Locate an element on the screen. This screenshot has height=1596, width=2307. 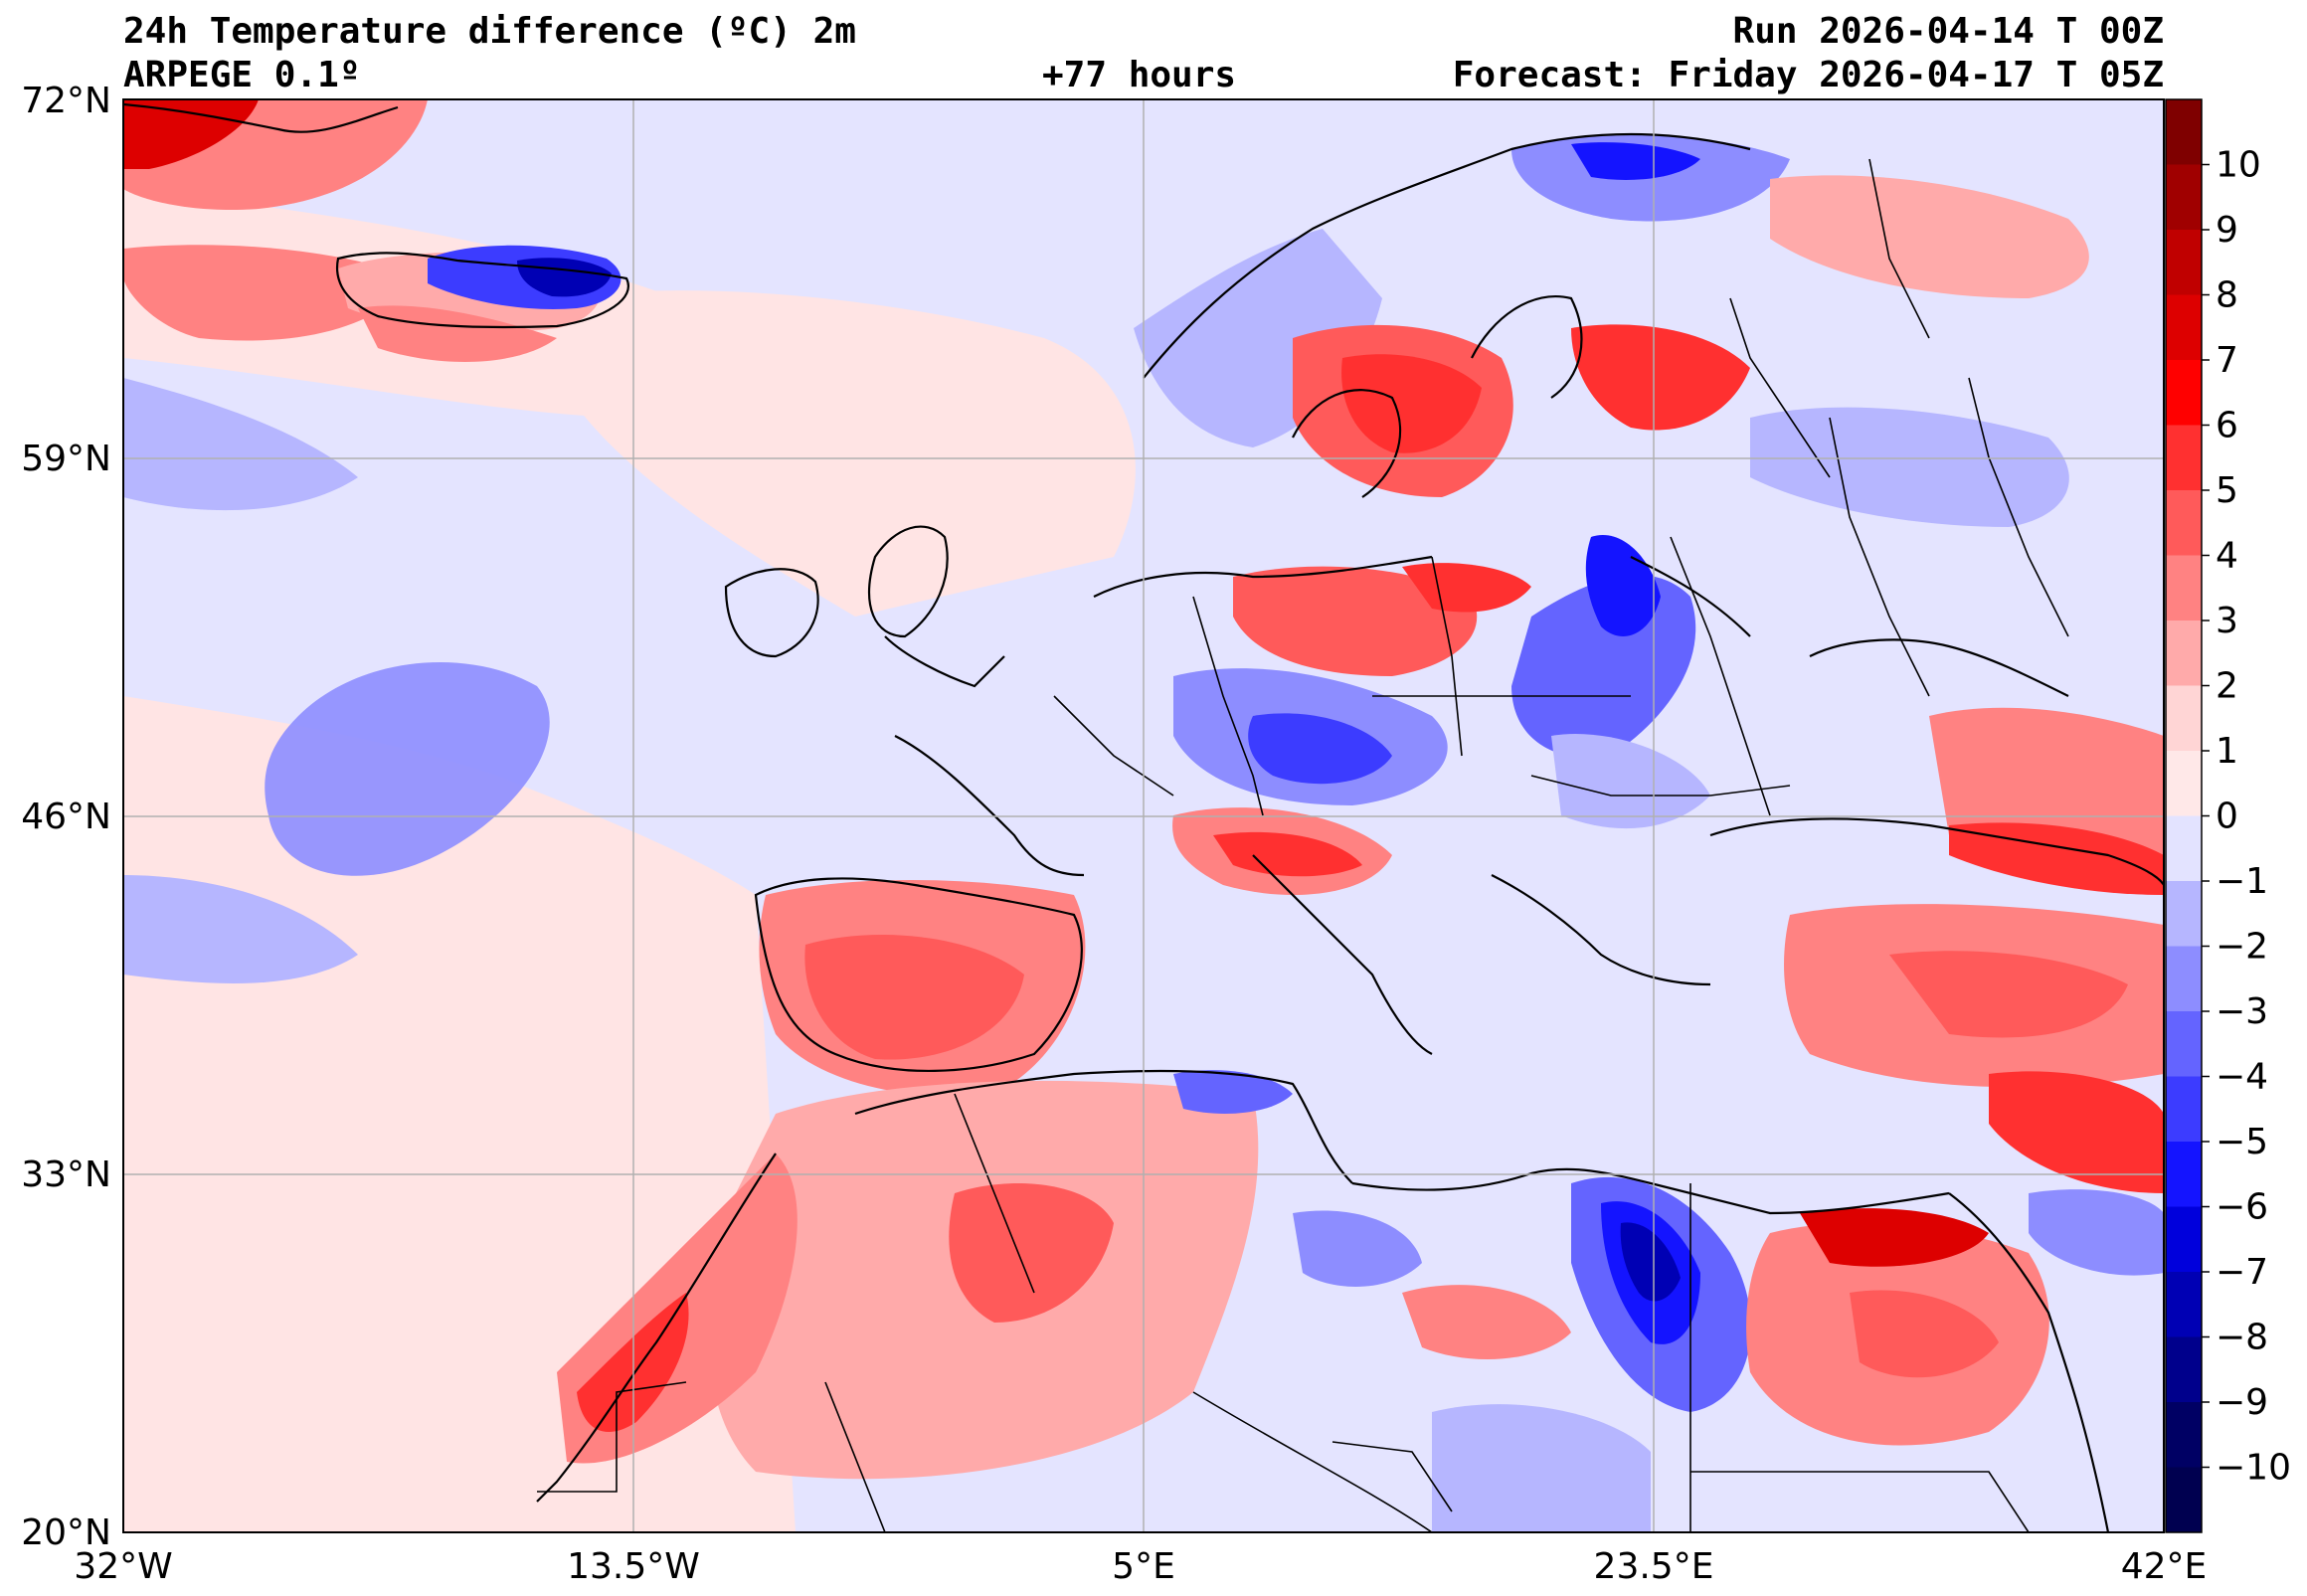
colorbar-tick-label: −3 is located at coordinates (2242, 1012).